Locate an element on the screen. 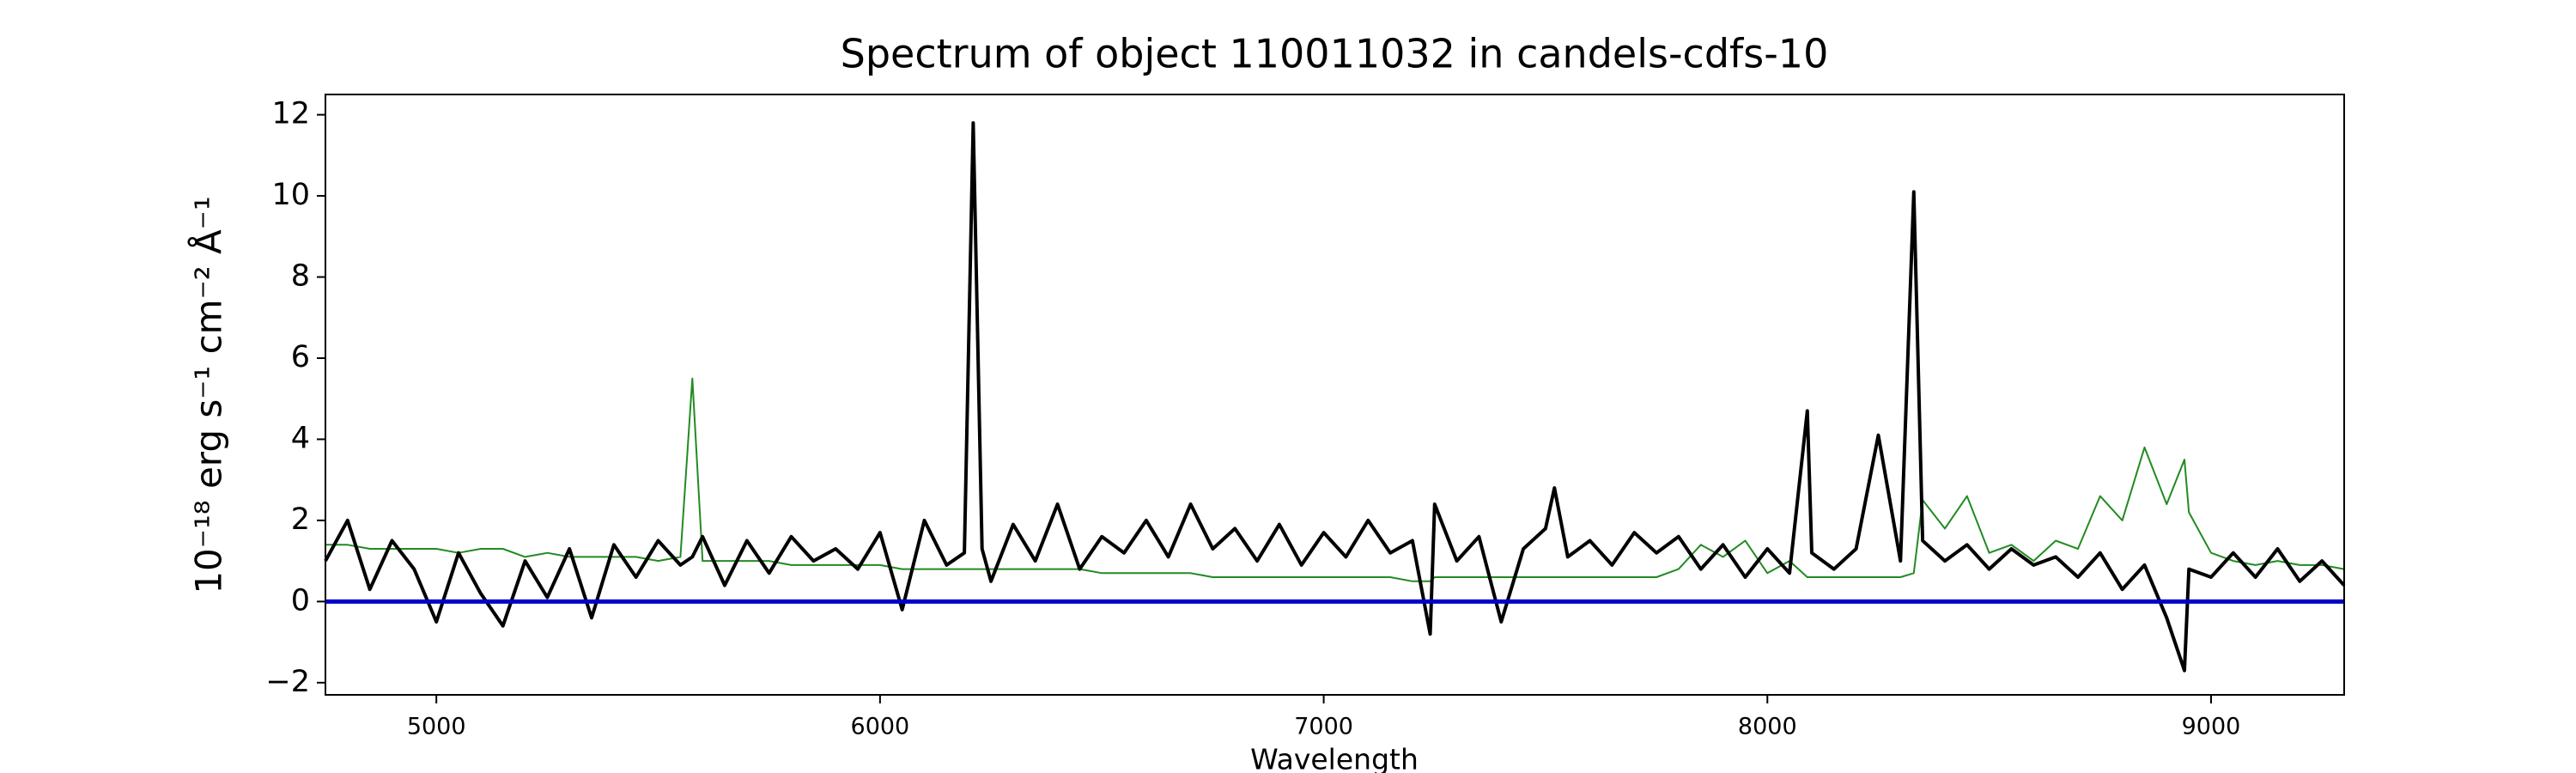 Image resolution: width=2576 pixels, height=773 pixels. x-axis-label: Wavelength is located at coordinates (1334, 758).